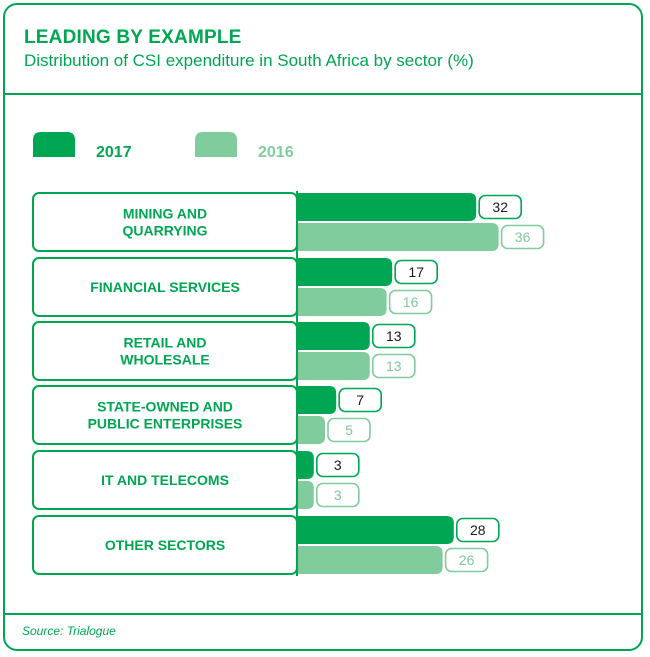 This screenshot has width=650, height=657. Describe the element at coordinates (165, 407) in the screenshot. I see `category-label: STATE-OWNED AND` at that location.